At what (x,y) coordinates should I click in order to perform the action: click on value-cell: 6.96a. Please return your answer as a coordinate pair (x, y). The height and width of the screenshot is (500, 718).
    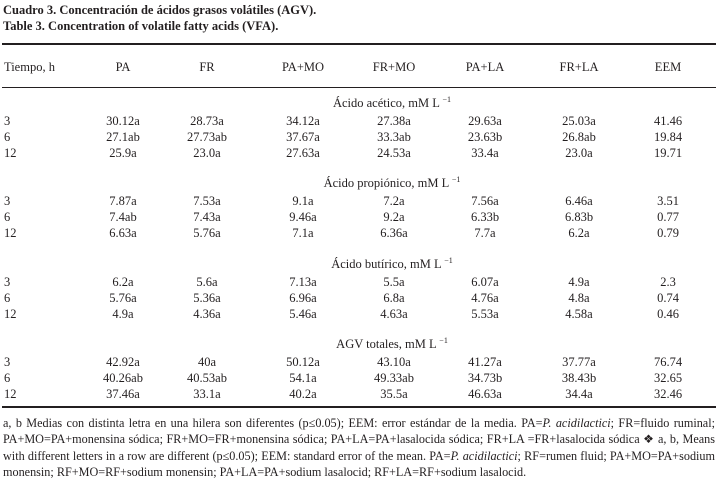
    Looking at the image, I should click on (303, 298).